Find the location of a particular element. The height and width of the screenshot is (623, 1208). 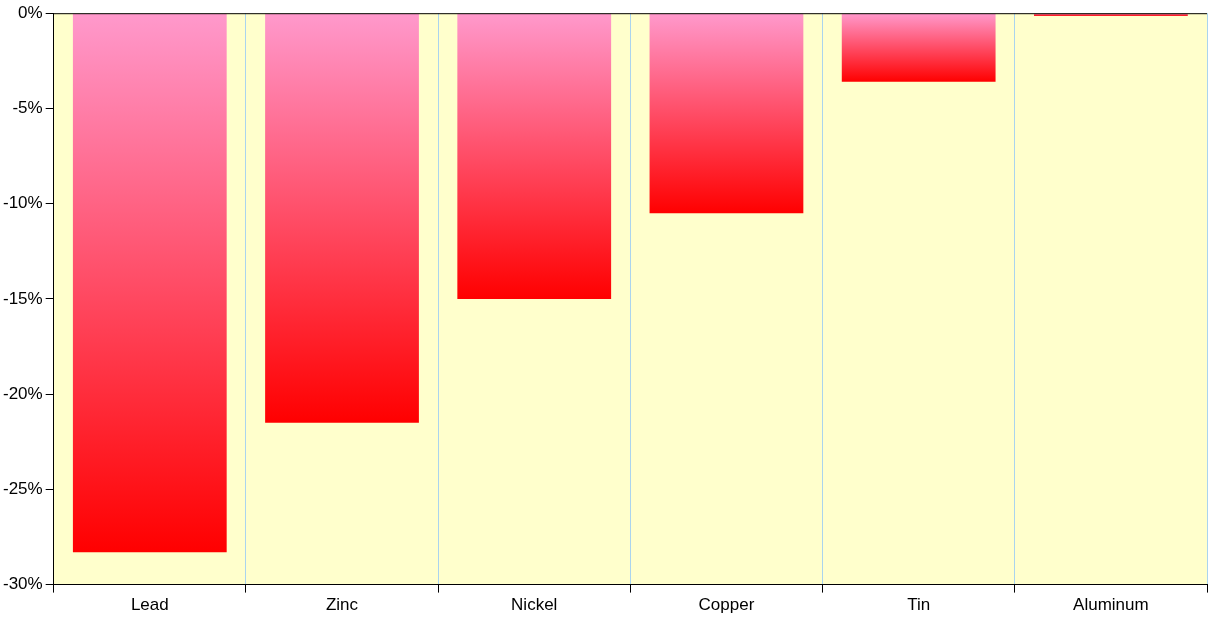

y-tick-label: -5% is located at coordinates (27, 108).